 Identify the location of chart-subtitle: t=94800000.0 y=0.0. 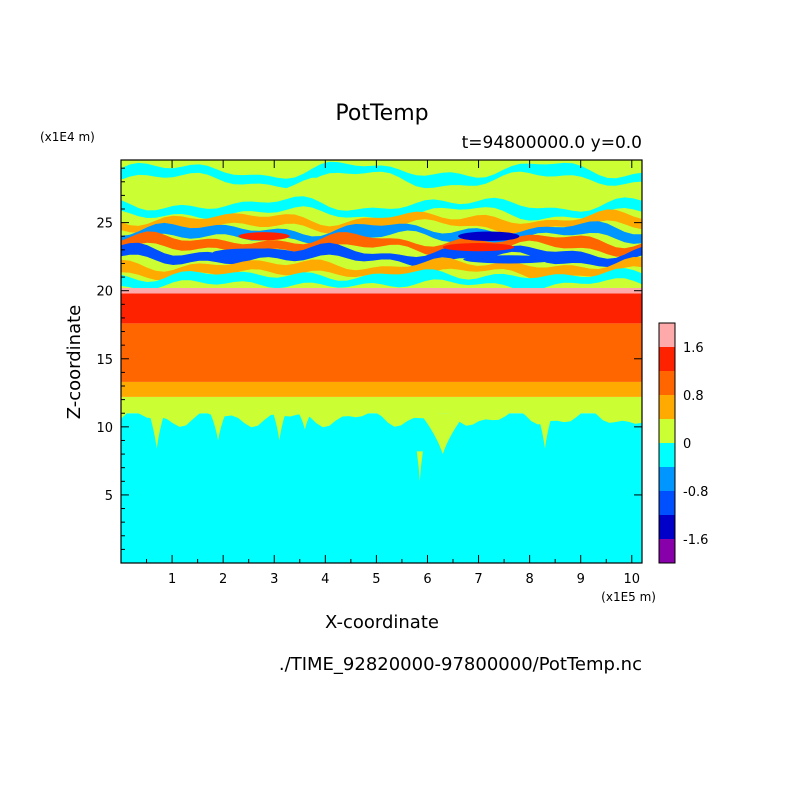
(552, 143).